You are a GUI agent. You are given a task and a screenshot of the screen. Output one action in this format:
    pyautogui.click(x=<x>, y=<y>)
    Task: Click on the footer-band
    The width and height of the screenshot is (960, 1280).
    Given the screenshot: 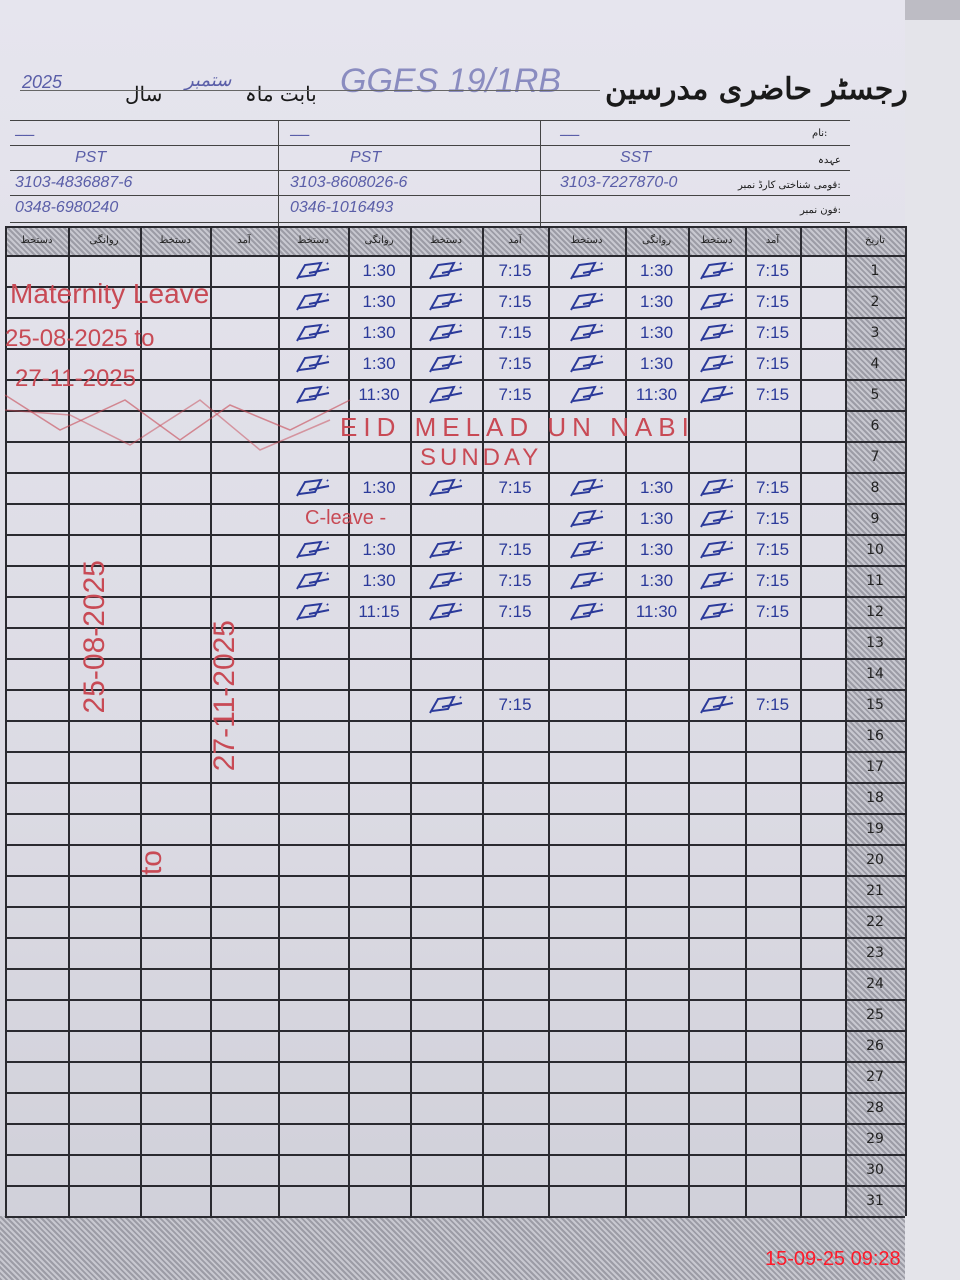 What is the action you would take?
    pyautogui.click(x=452, y=1248)
    